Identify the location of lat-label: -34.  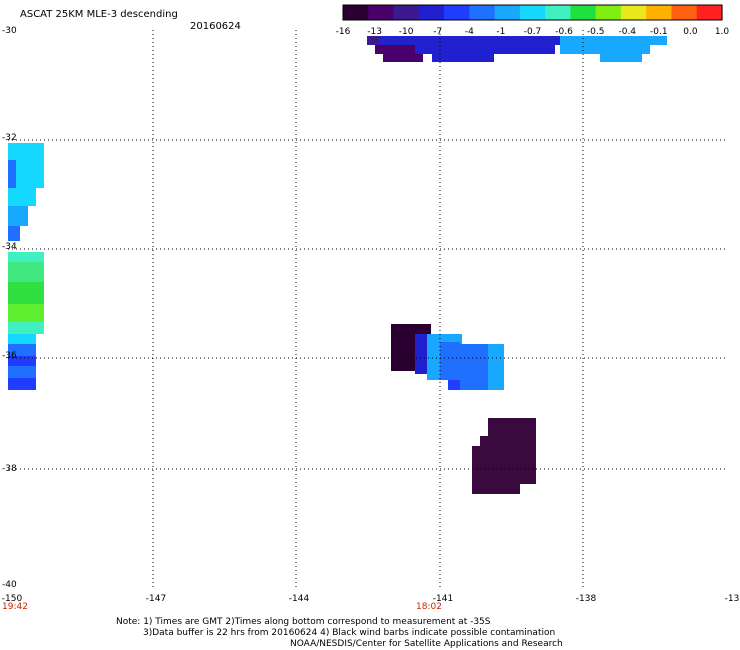
(9, 247).